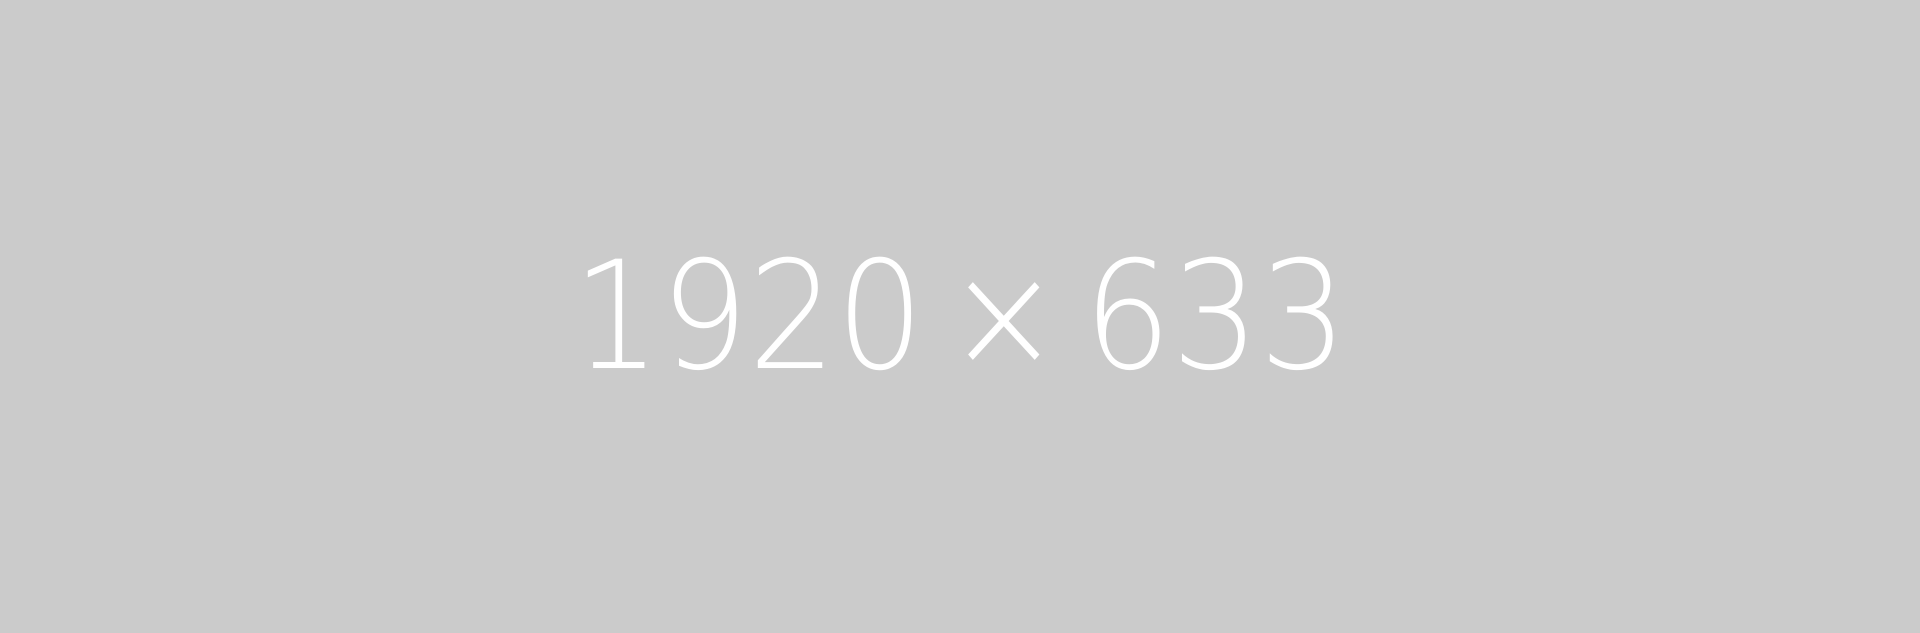  I want to click on dimensions-label: 1920 × 633, so click(960, 317).